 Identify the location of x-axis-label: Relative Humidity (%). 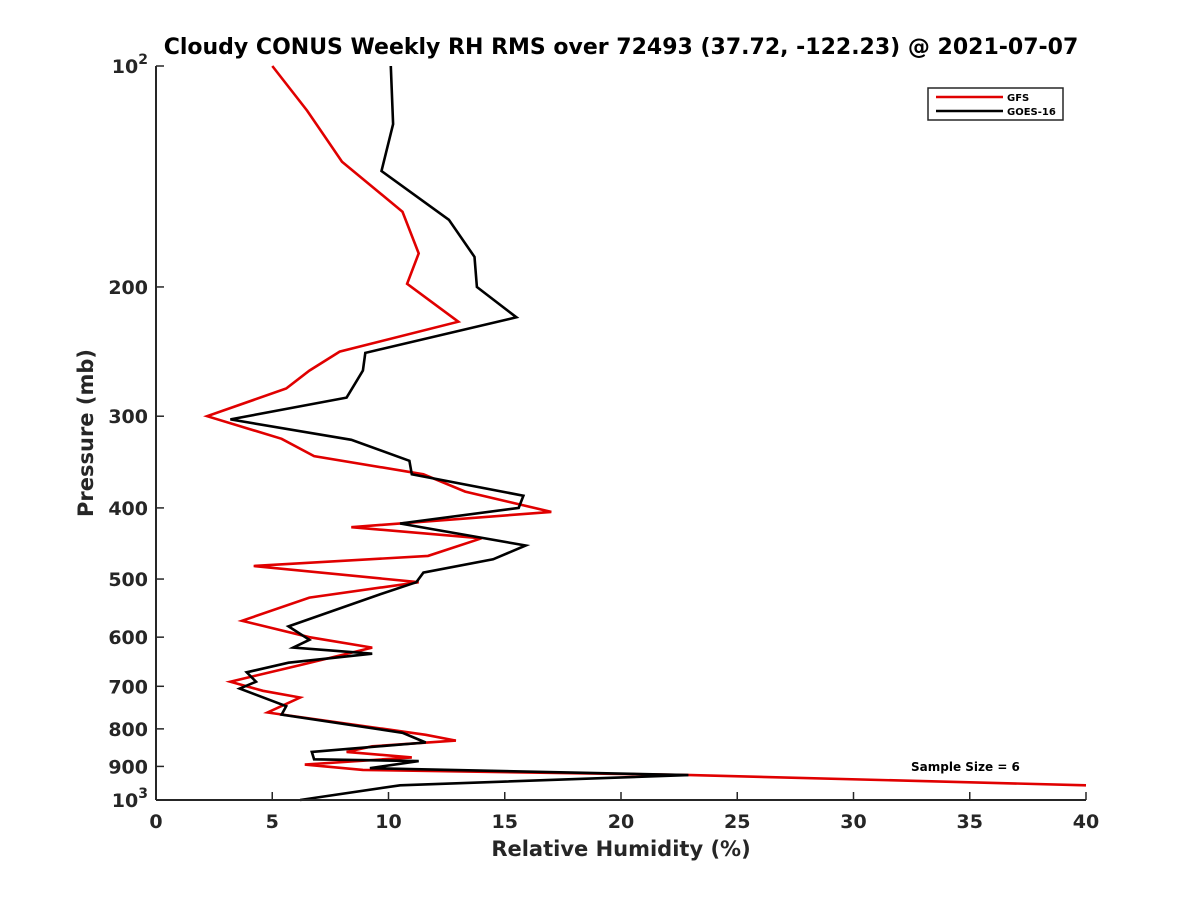
(620, 849).